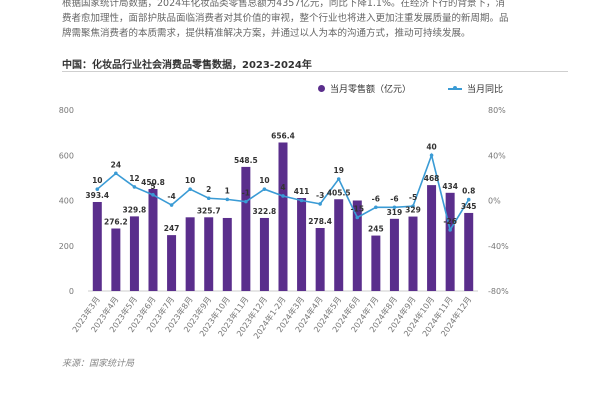  I want to click on yoy-value-label: 19, so click(338, 170).